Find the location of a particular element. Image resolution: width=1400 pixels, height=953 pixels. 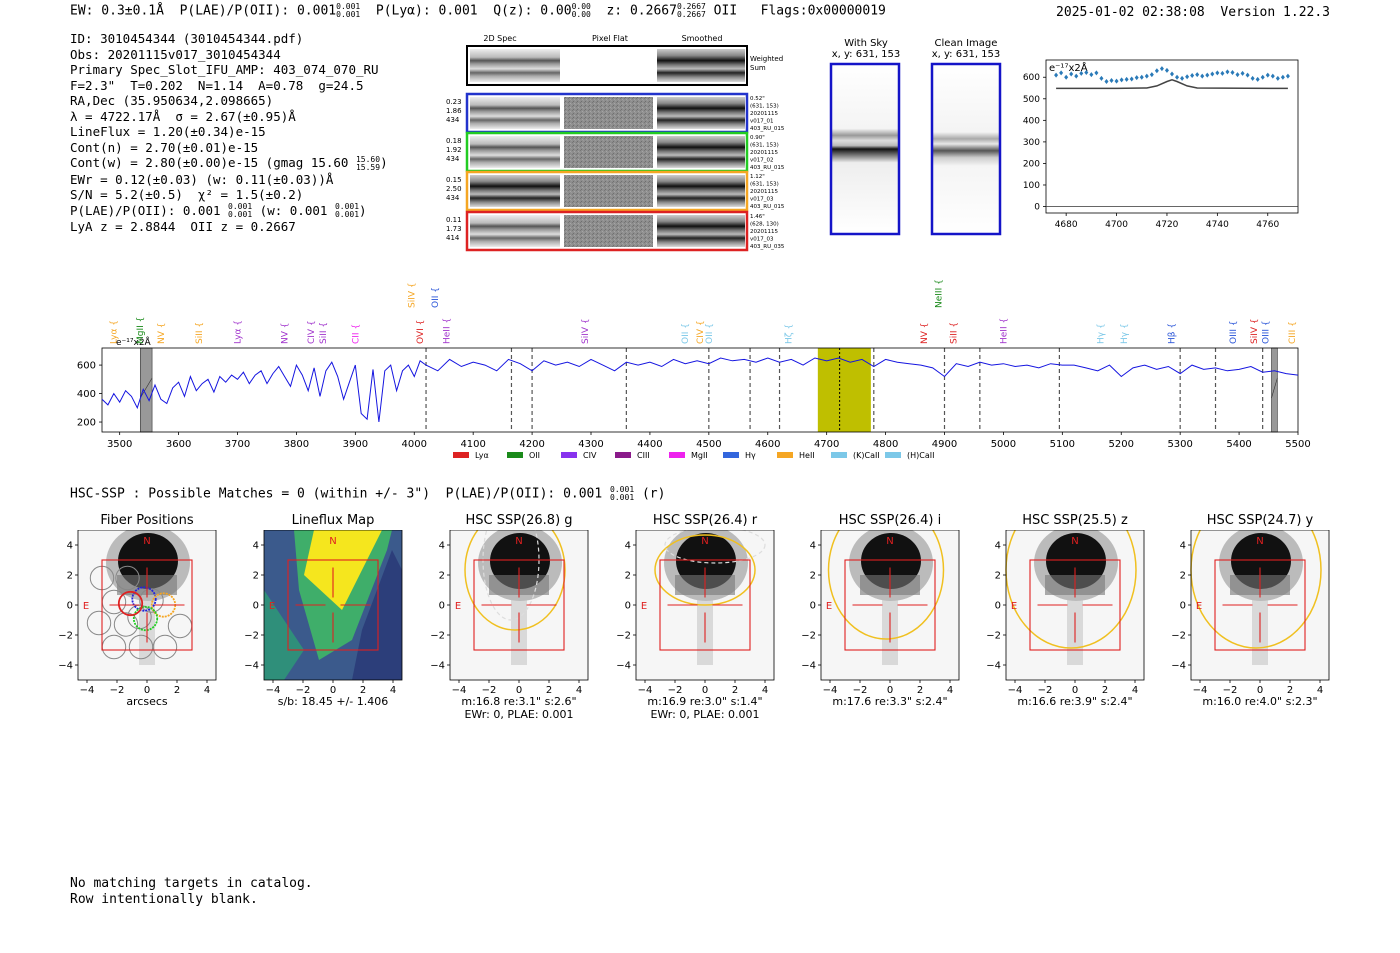

cutout-left-label: 0.18 is located at coordinates (454, 141).